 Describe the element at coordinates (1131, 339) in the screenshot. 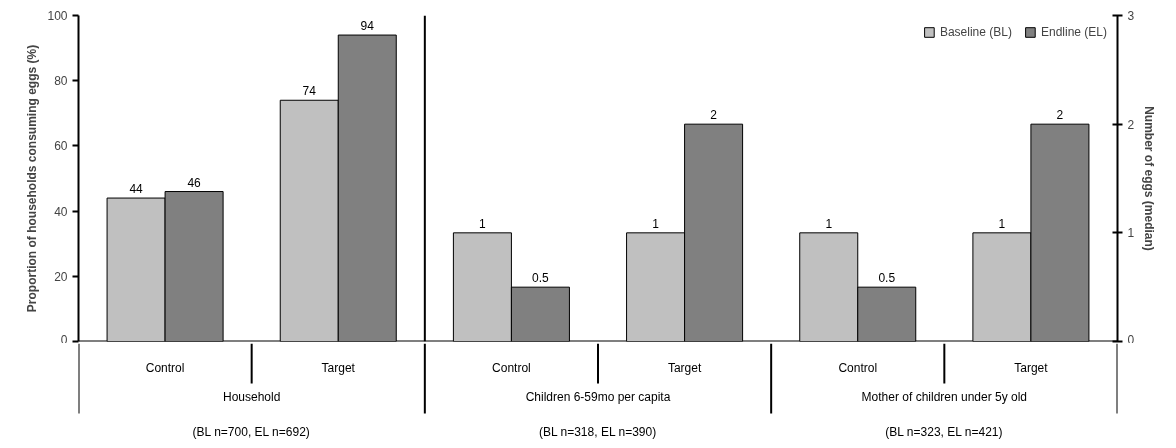

I see `y2-tick-label: 0` at that location.